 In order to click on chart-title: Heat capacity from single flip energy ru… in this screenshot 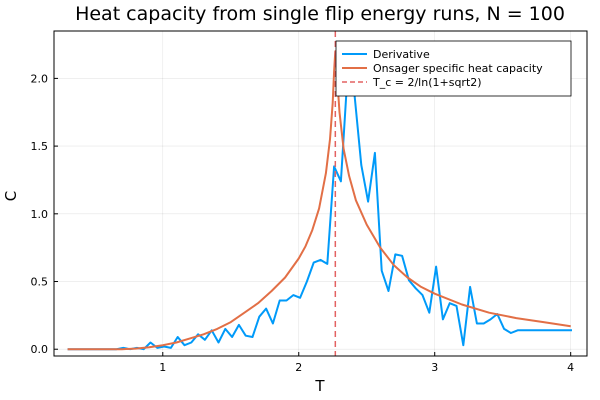, I will do `click(320, 14)`.